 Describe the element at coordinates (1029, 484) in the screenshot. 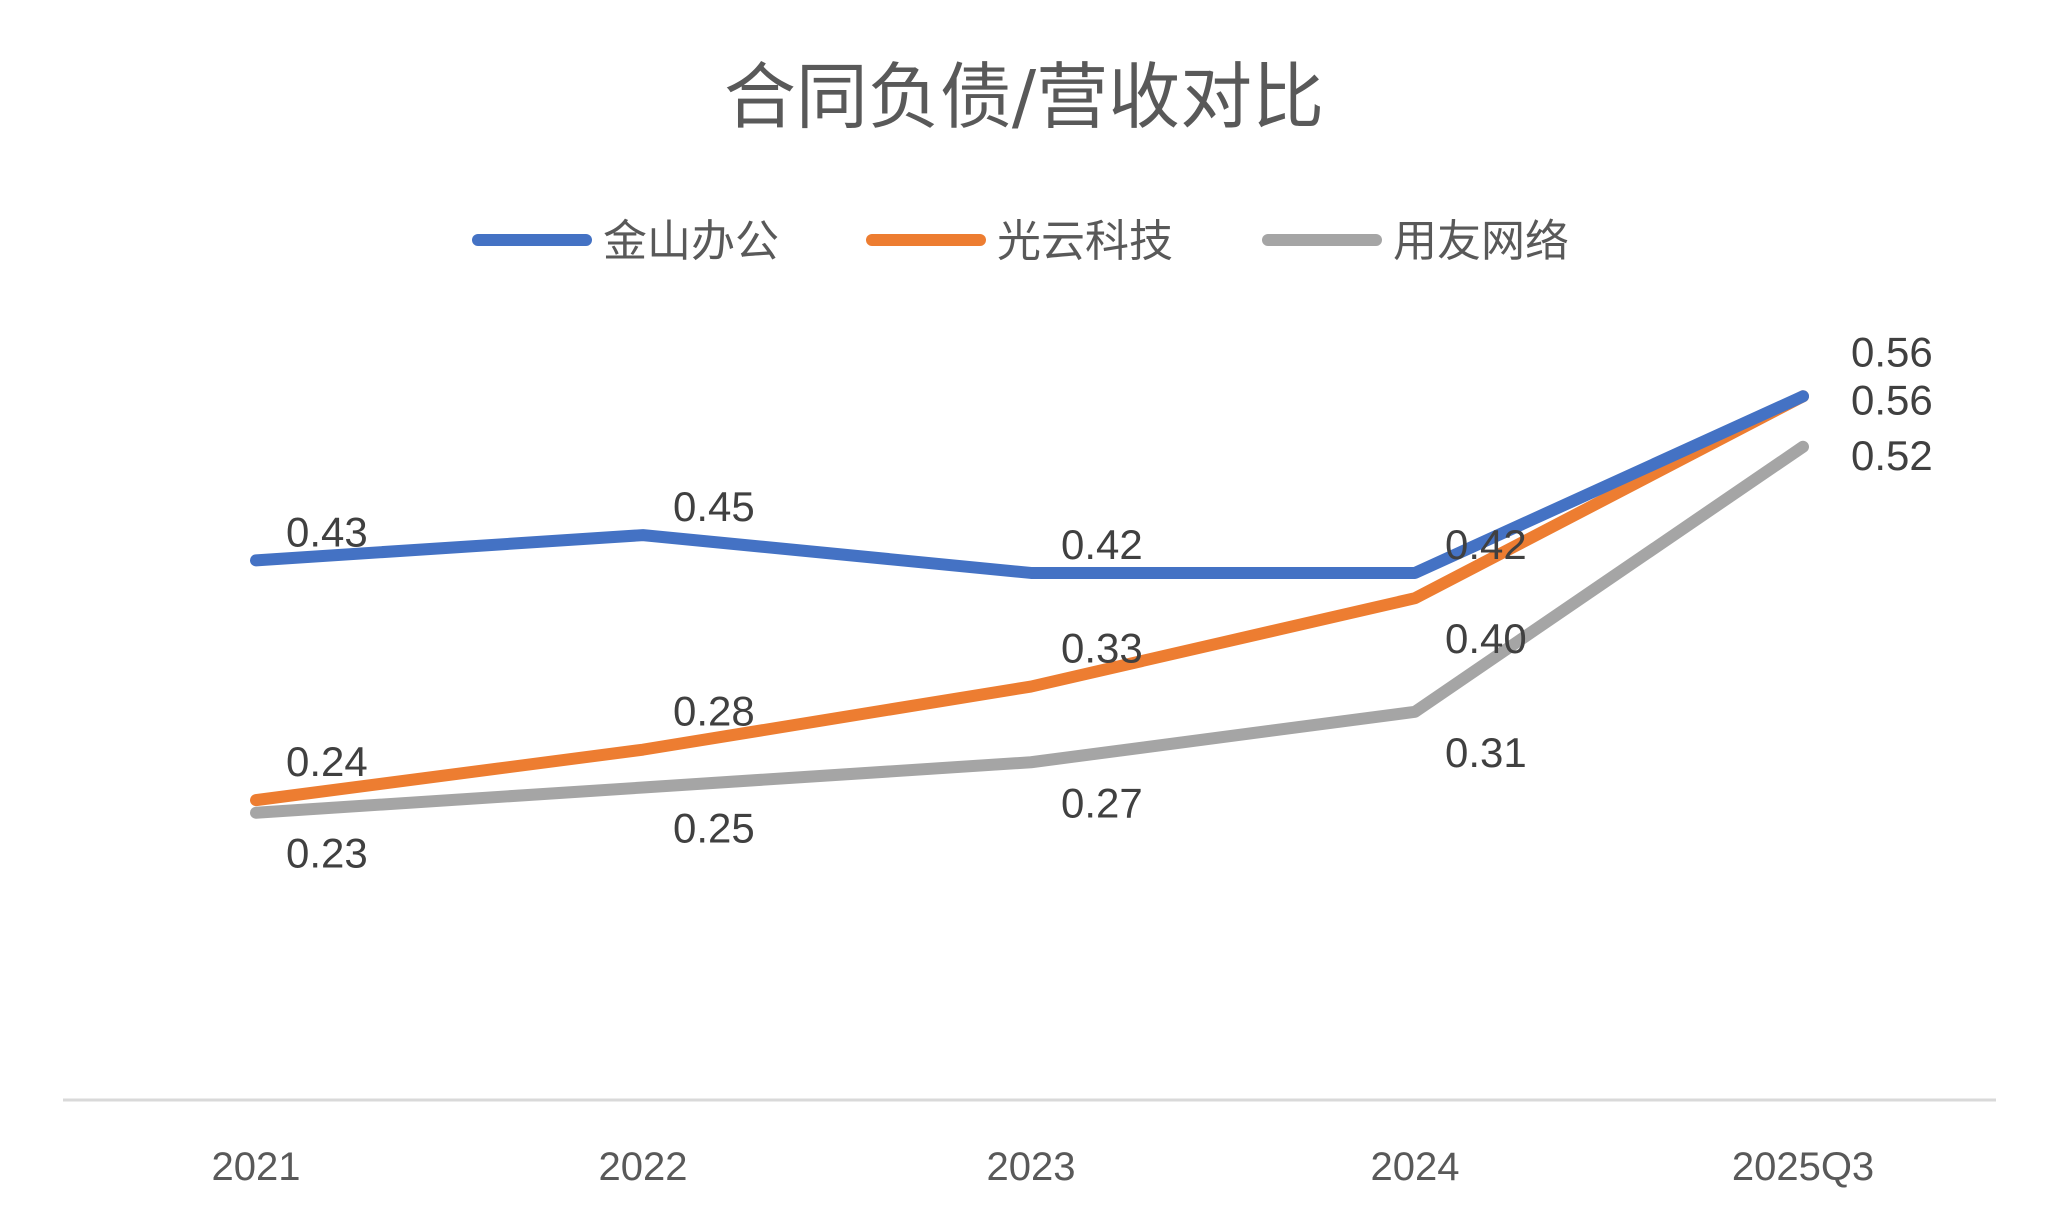

I see `series-line` at that location.